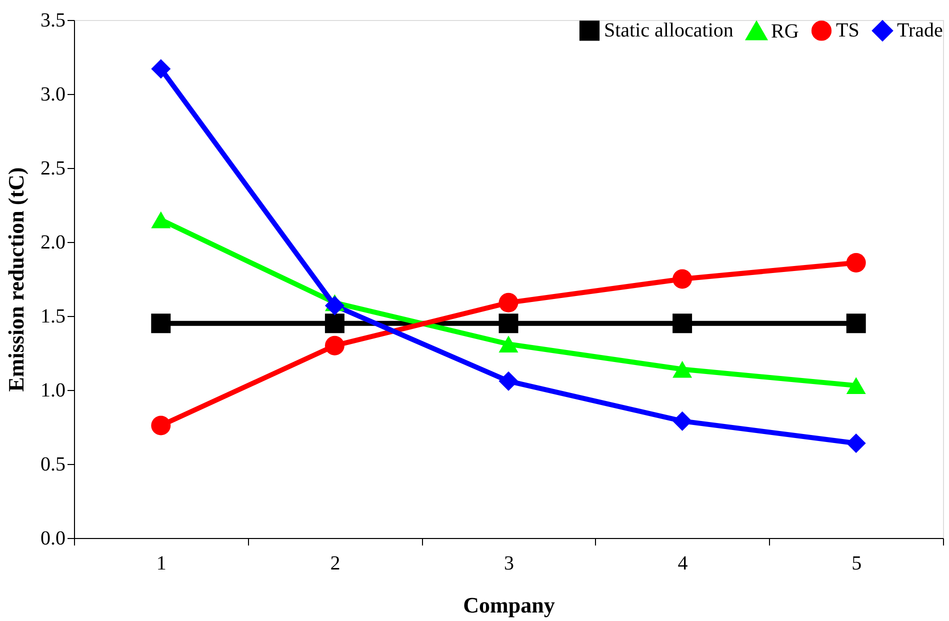 The height and width of the screenshot is (621, 949). Describe the element at coordinates (785, 31) in the screenshot. I see `legend-label: RG` at that location.